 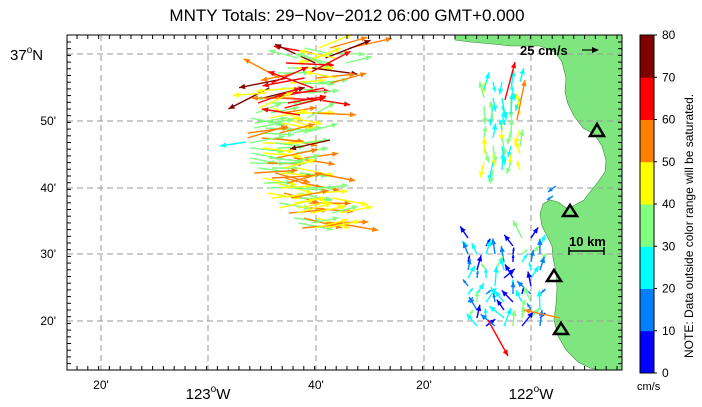 I want to click on scale-vector-label: 25 cm/s, so click(x=544, y=50).